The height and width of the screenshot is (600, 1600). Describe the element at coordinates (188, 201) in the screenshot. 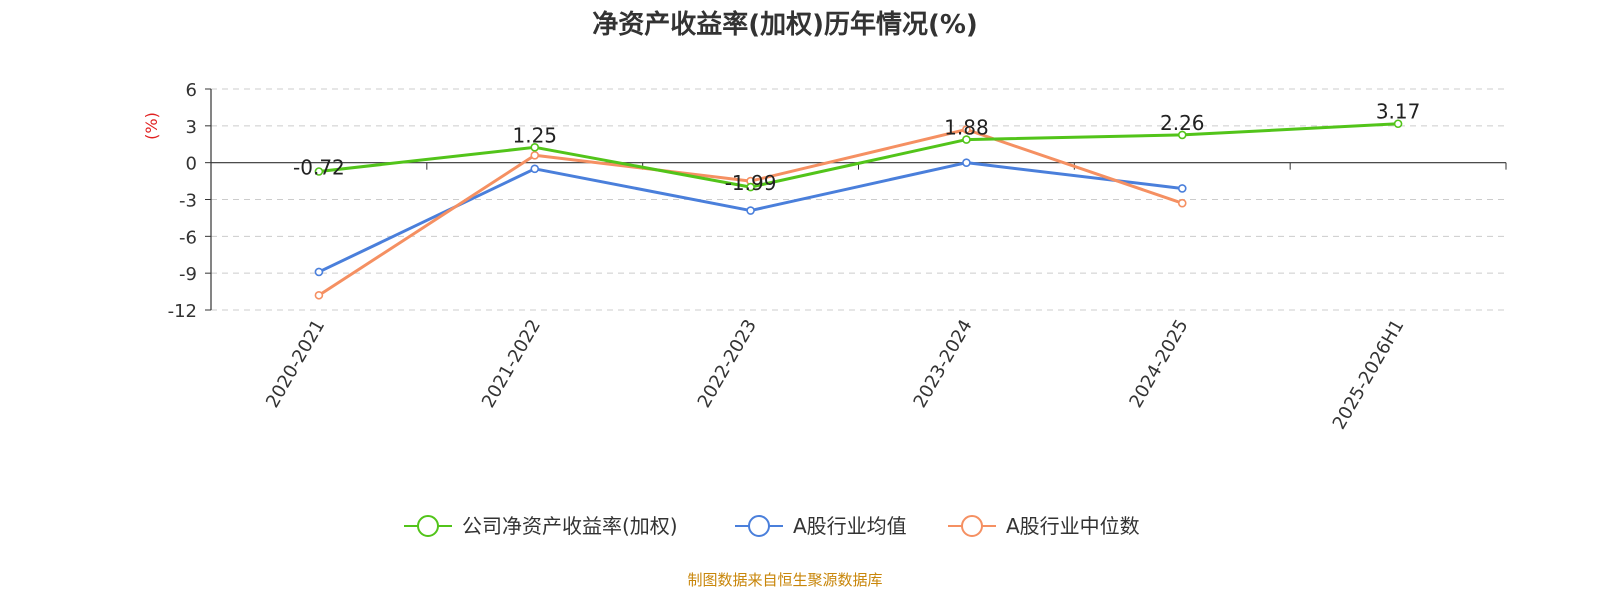

I see `y-tick-label: -3` at that location.